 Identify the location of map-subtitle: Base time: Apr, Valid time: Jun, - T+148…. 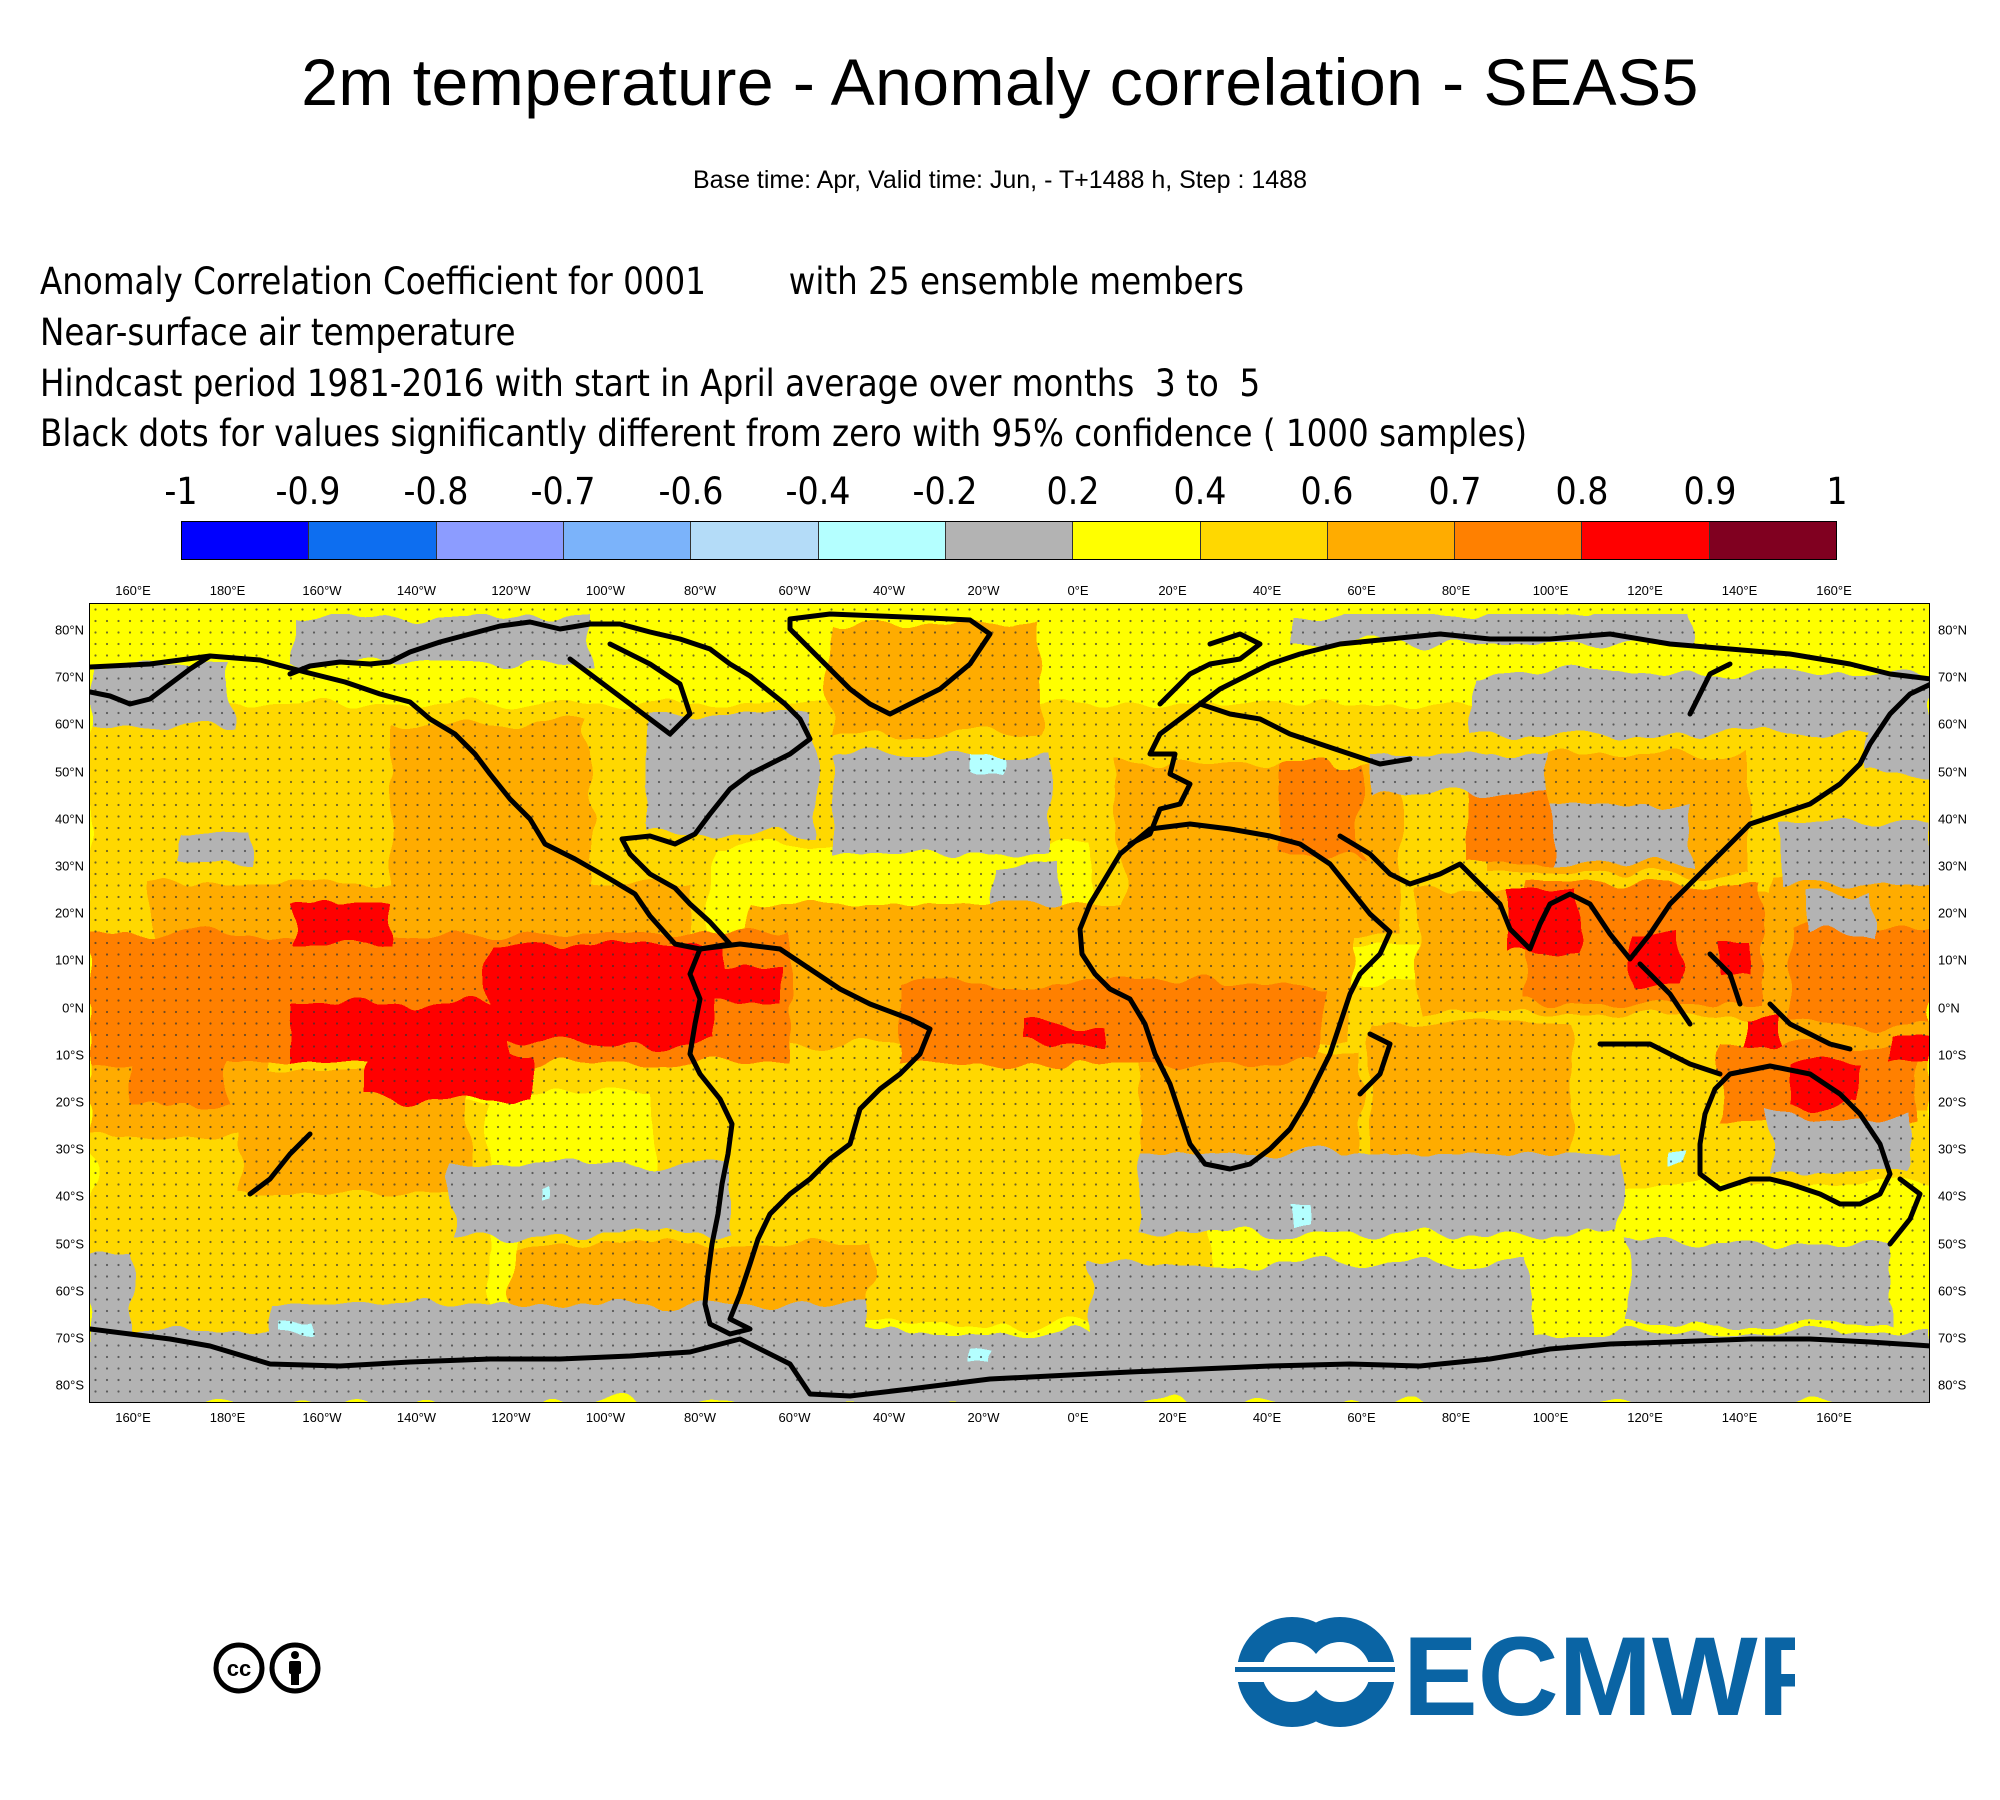
(999, 180).